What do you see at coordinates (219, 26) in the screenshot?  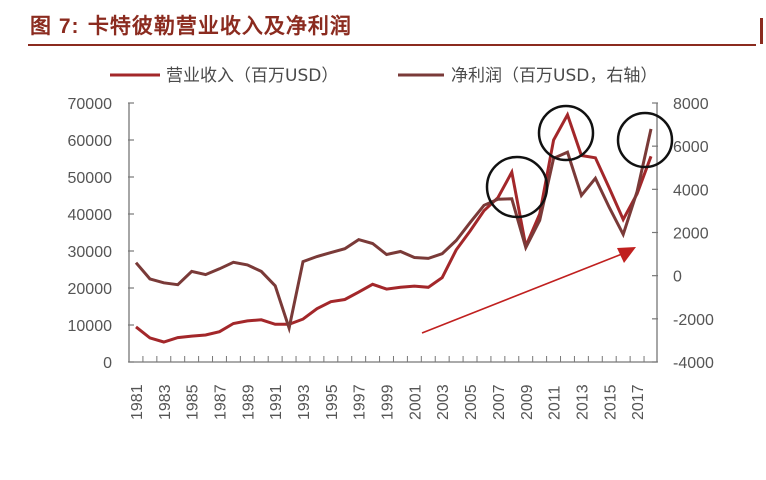 I see `figure-title-text: 卡特彼勒营业收入及净利润` at bounding box center [219, 26].